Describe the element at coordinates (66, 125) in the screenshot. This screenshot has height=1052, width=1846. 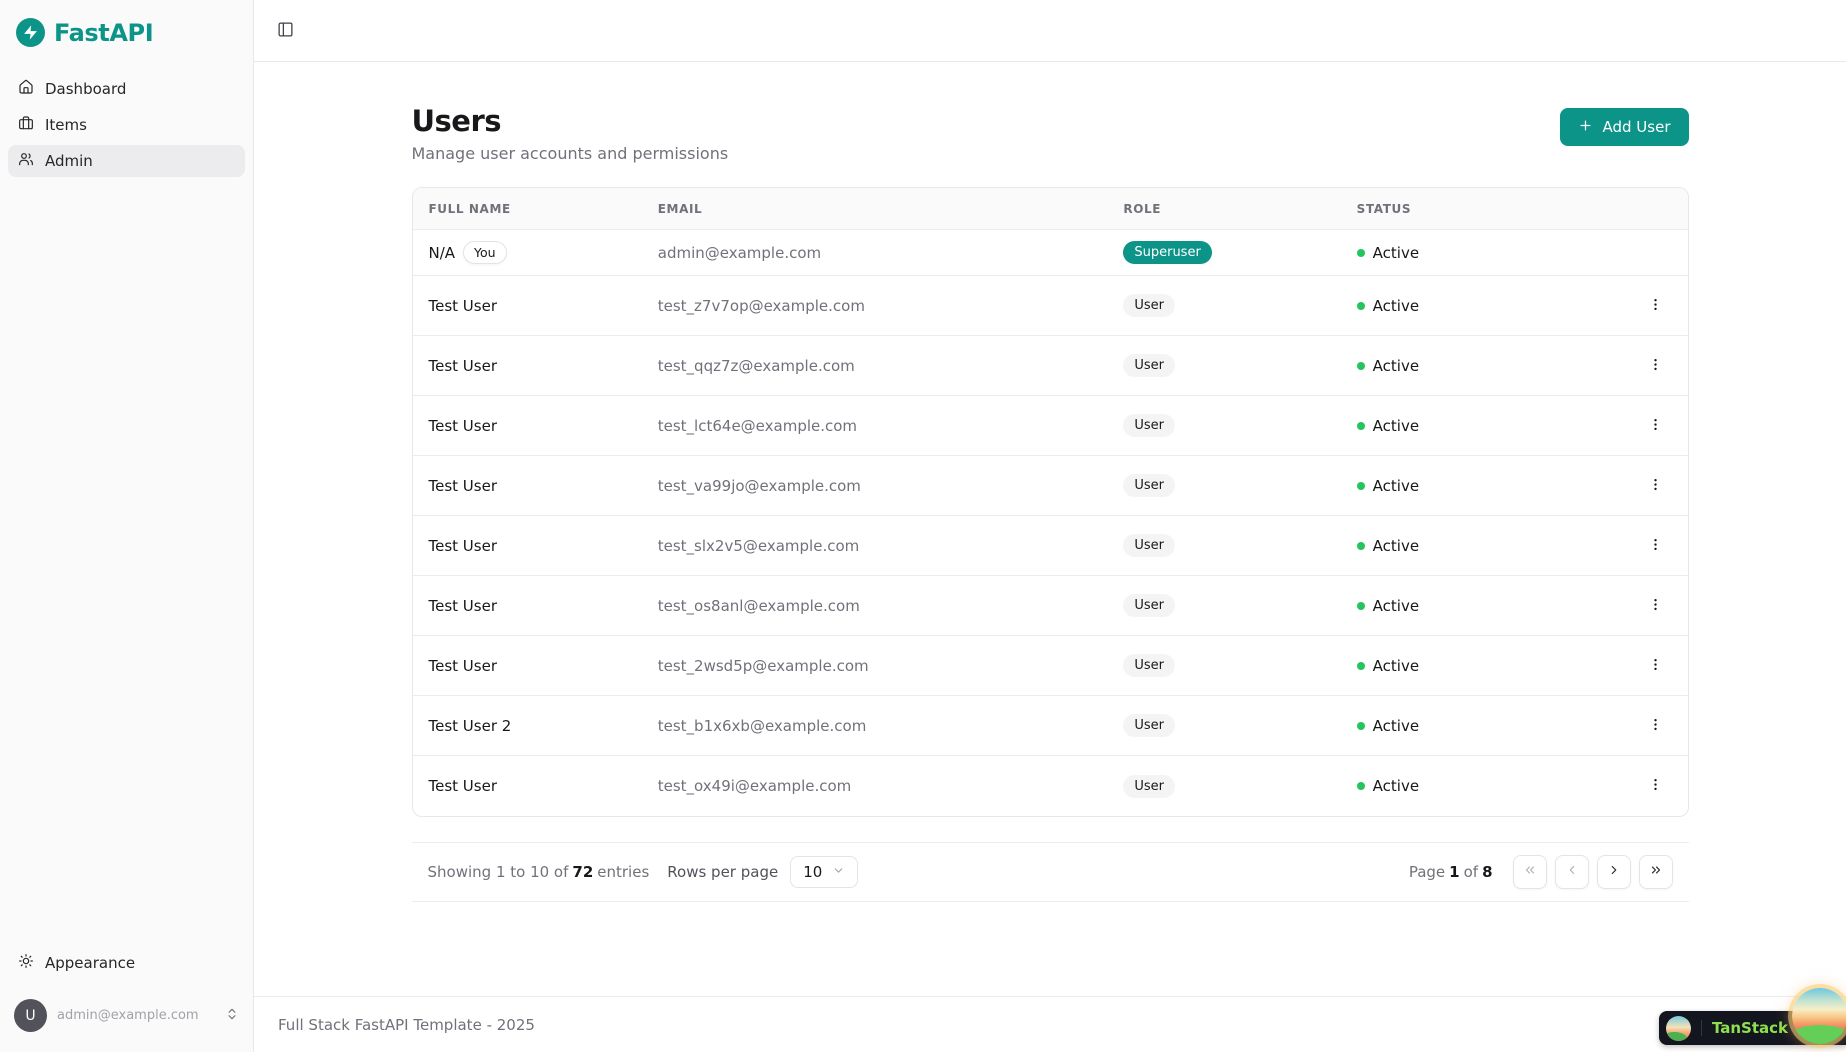
I see `sidebar-item-label: Items` at that location.